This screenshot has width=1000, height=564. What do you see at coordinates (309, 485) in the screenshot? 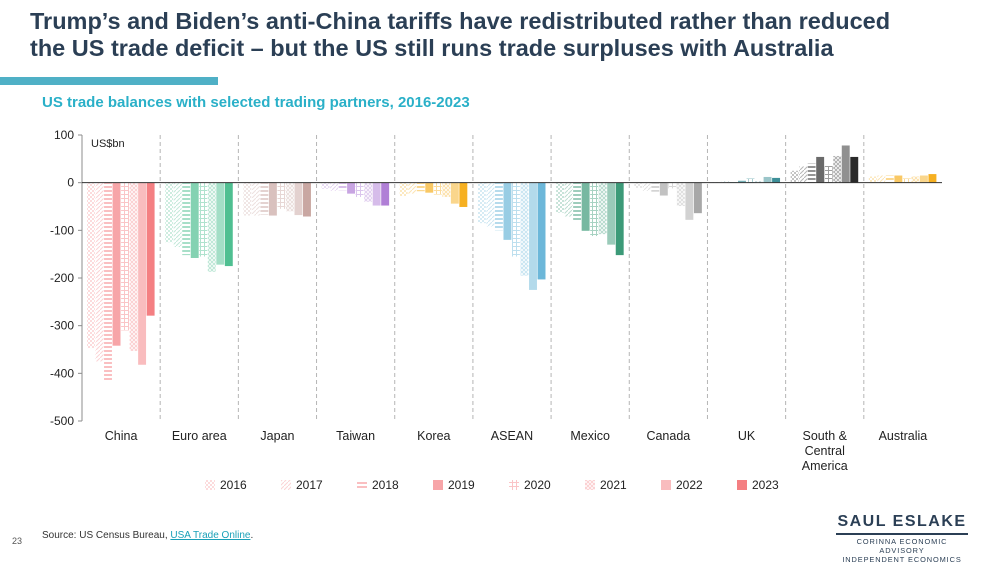
I see `legend-label: 2017` at bounding box center [309, 485].